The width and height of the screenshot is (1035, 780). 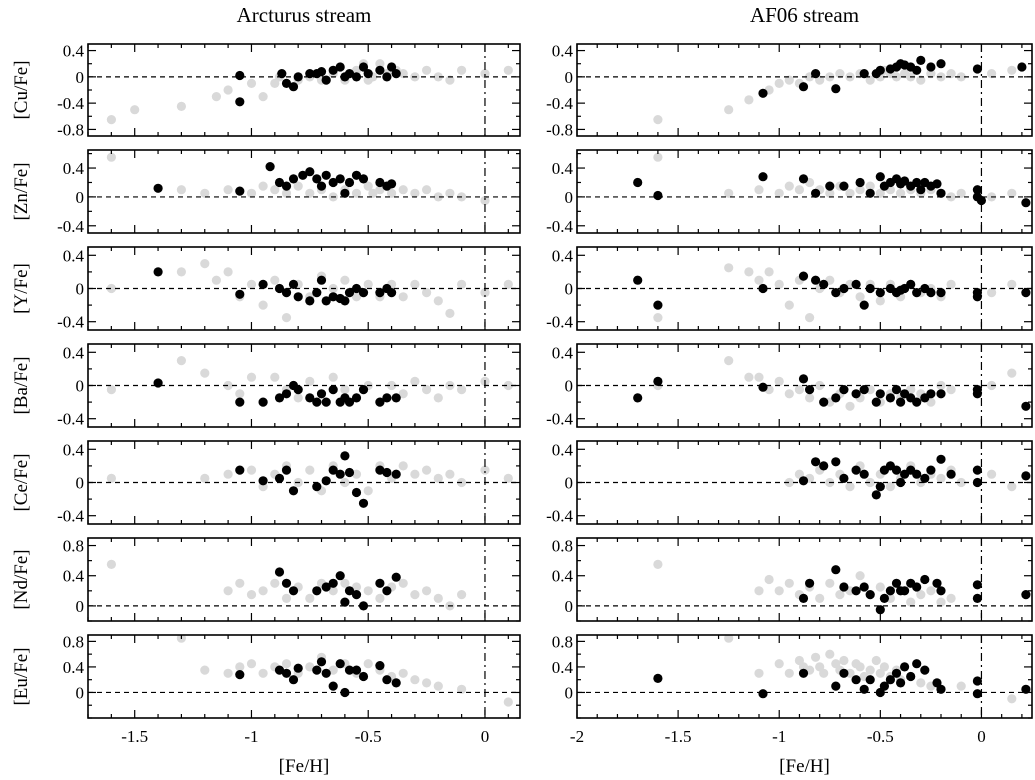 What do you see at coordinates (21, 482) in the screenshot?
I see `y-axis-label-cefe: [Ce/Fe]` at bounding box center [21, 482].